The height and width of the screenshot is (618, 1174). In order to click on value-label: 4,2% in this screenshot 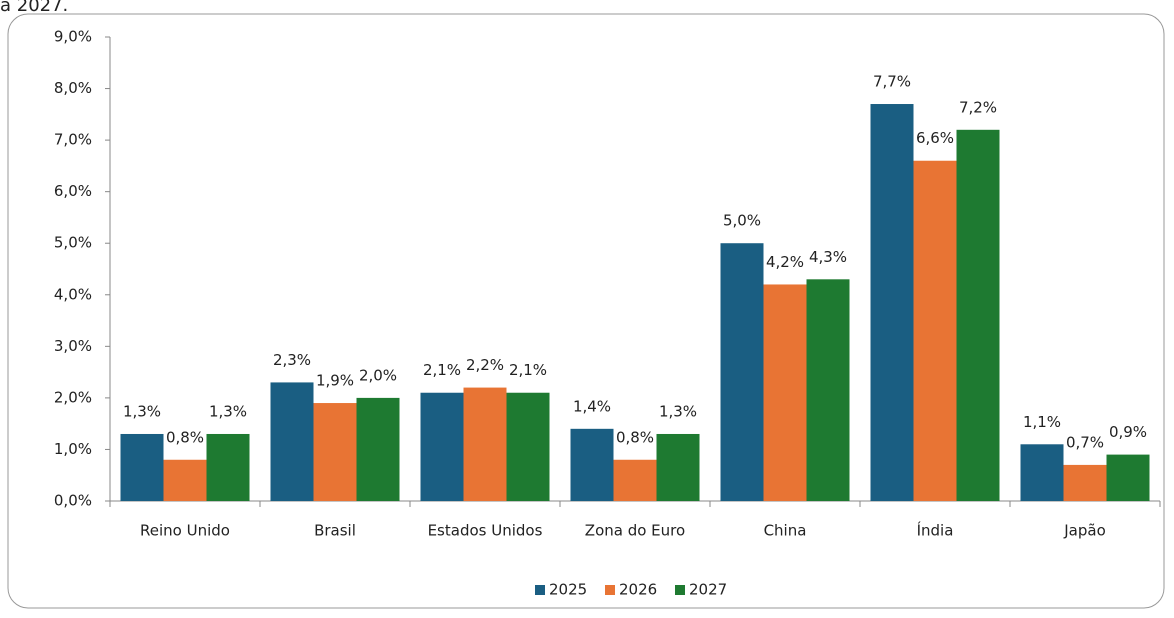, I will do `click(785, 262)`.